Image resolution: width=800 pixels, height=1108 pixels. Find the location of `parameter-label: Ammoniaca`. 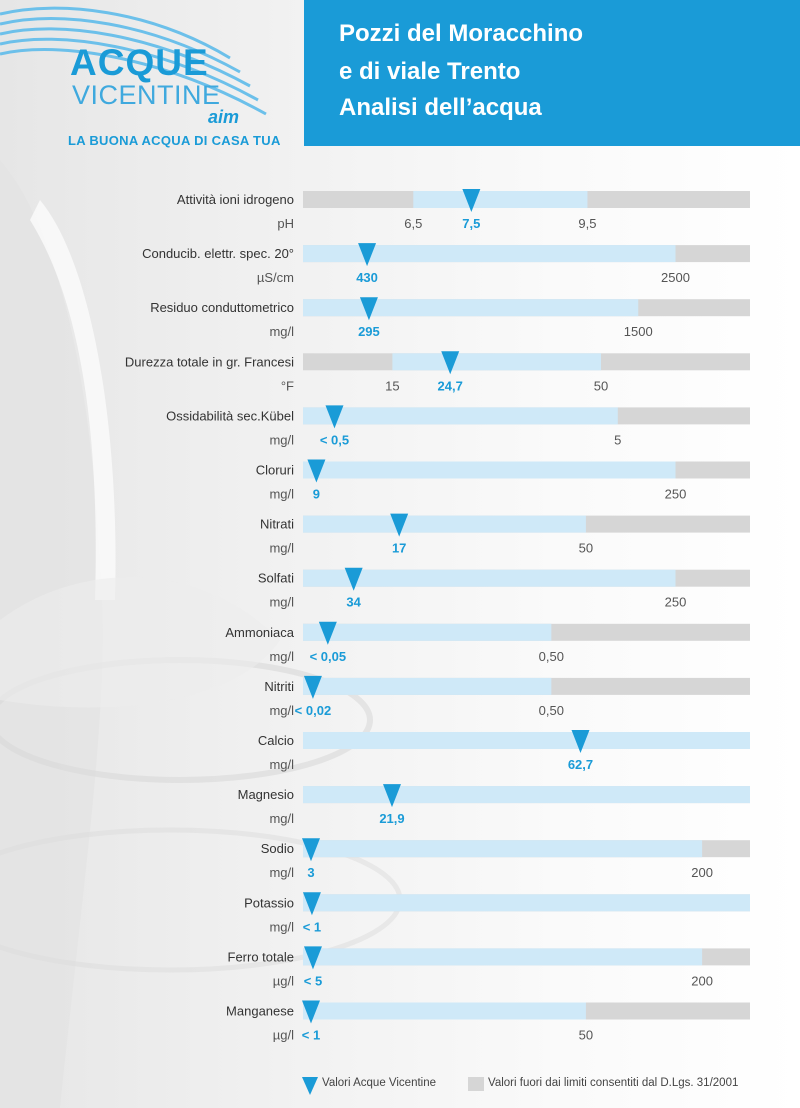

parameter-label: Ammoniaca is located at coordinates (259, 632).